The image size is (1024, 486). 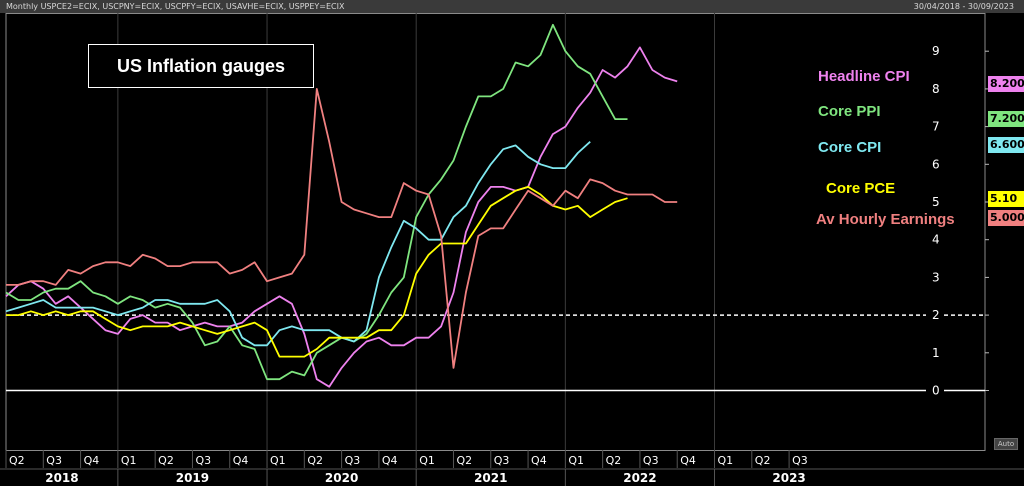 What do you see at coordinates (850, 147) in the screenshot?
I see `legend-label-core-cpi: Core CPI` at bounding box center [850, 147].